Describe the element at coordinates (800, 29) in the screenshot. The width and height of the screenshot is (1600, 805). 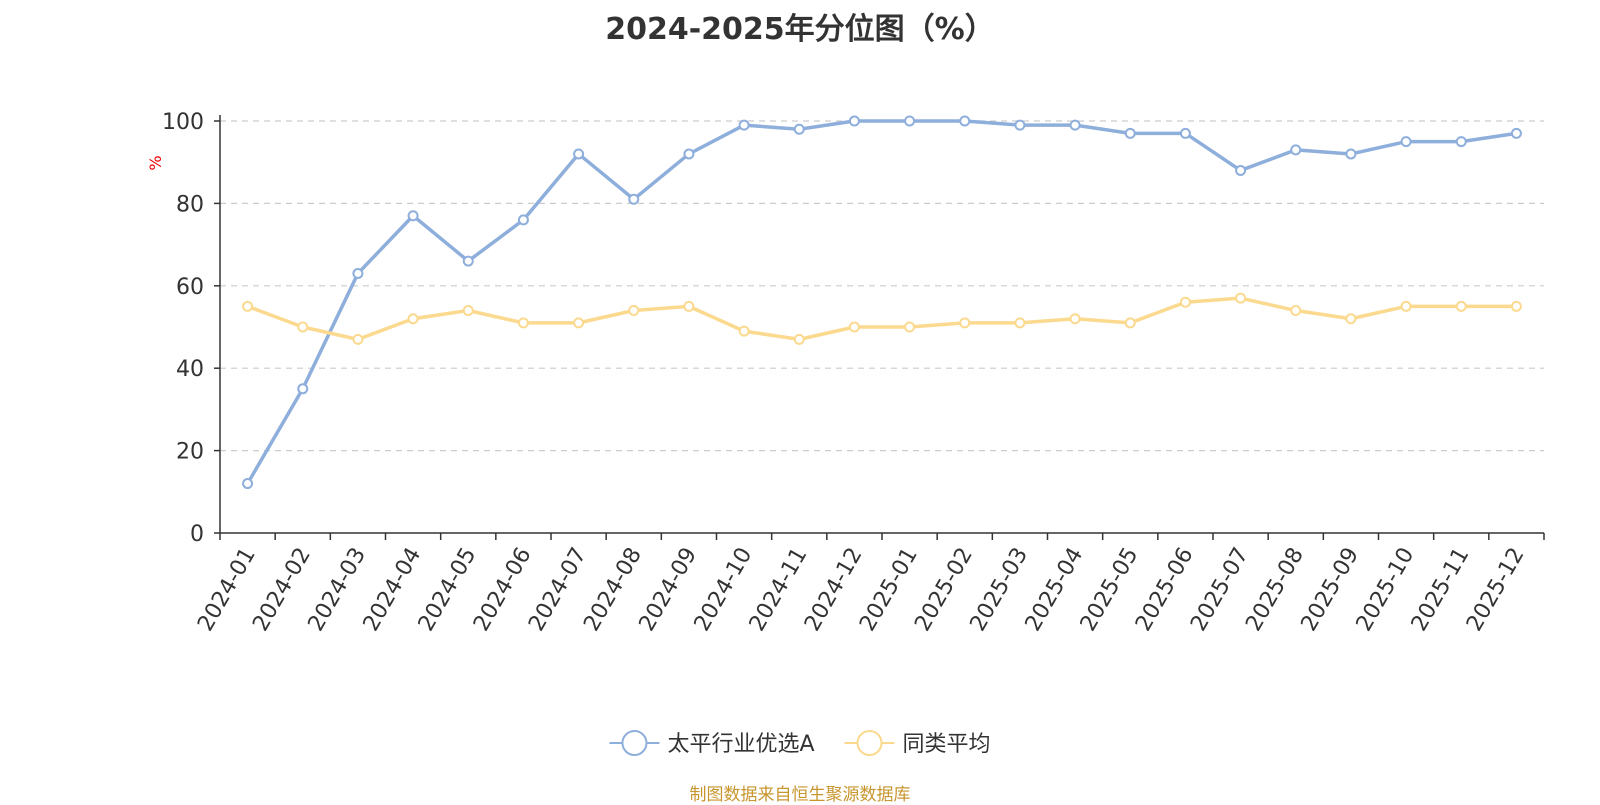
I see `chart-title: 2024-2025年分位图（%）` at that location.